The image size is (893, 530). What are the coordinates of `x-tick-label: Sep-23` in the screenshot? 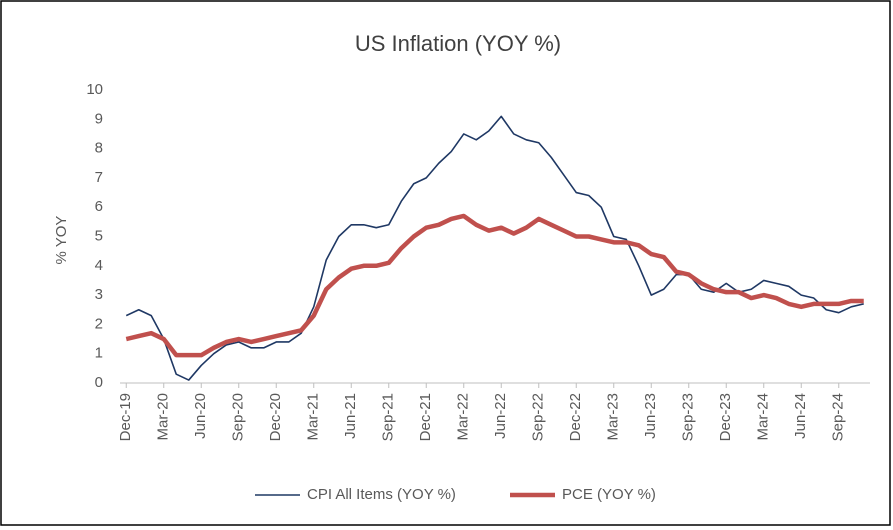 It's located at (688, 417).